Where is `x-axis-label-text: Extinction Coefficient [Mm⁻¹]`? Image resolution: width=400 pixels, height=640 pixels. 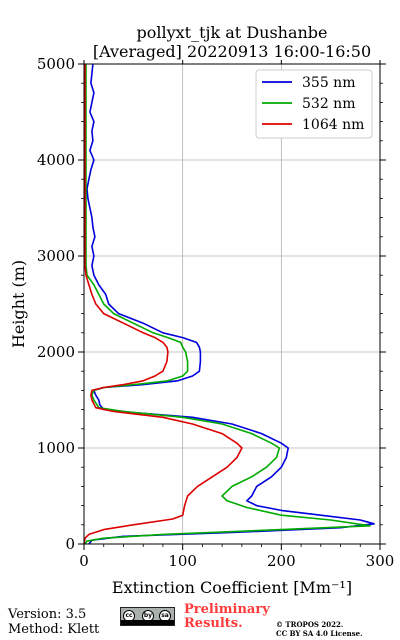
x-axis-label-text: Extinction Coefficient [Mm⁻¹] is located at coordinates (232, 587).